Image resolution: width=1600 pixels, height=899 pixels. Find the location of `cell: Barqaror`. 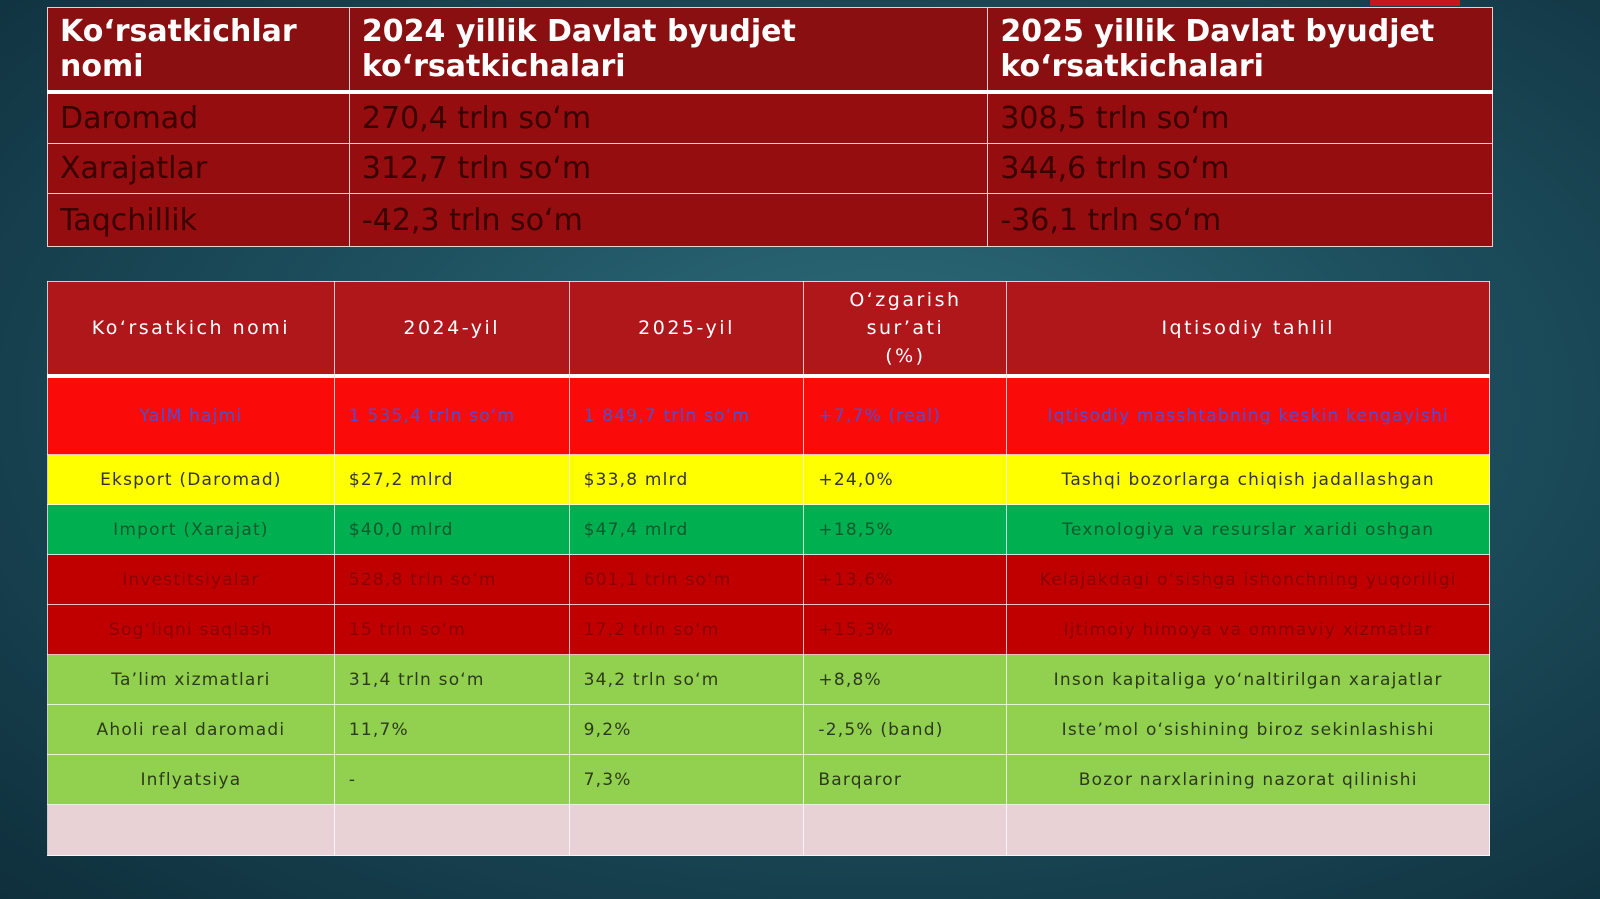

cell: Barqaror is located at coordinates (905, 779).